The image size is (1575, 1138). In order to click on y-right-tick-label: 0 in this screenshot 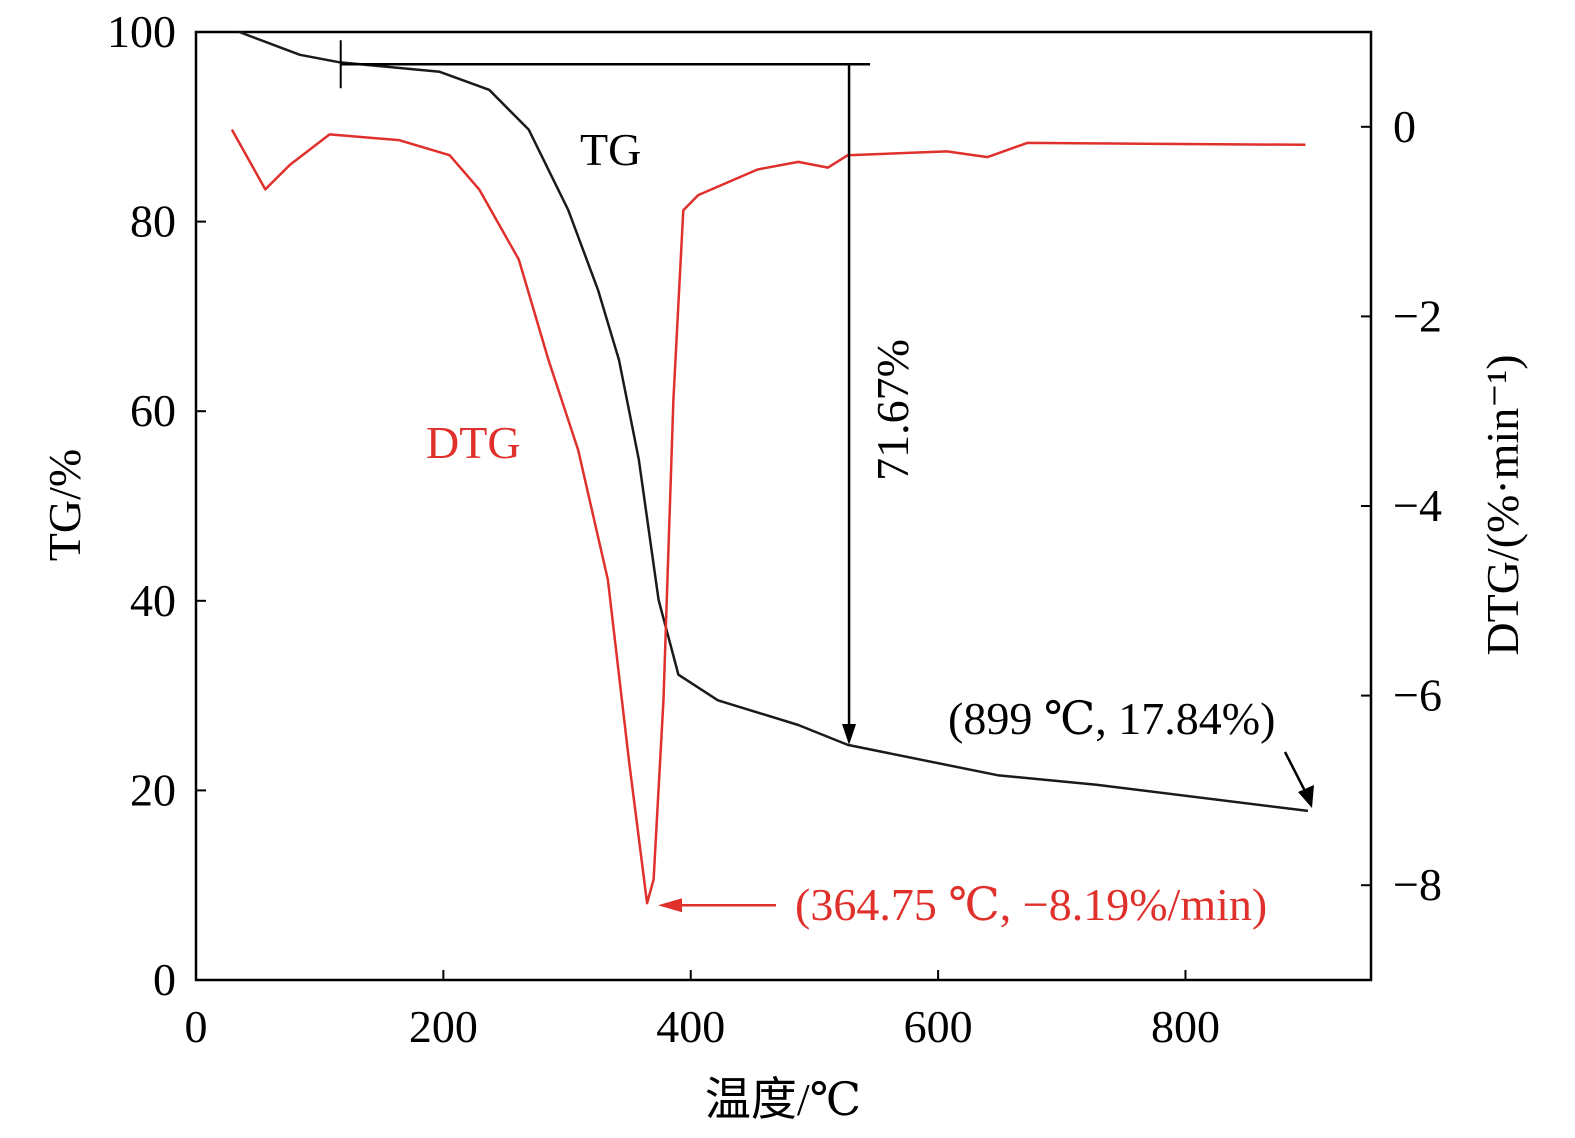, I will do `click(1404, 126)`.